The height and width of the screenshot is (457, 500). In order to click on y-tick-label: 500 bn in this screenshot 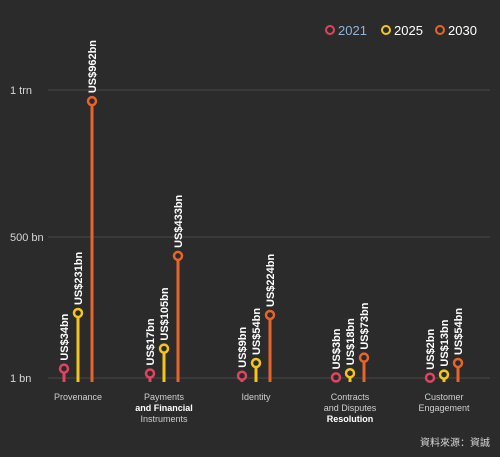, I will do `click(27, 238)`.